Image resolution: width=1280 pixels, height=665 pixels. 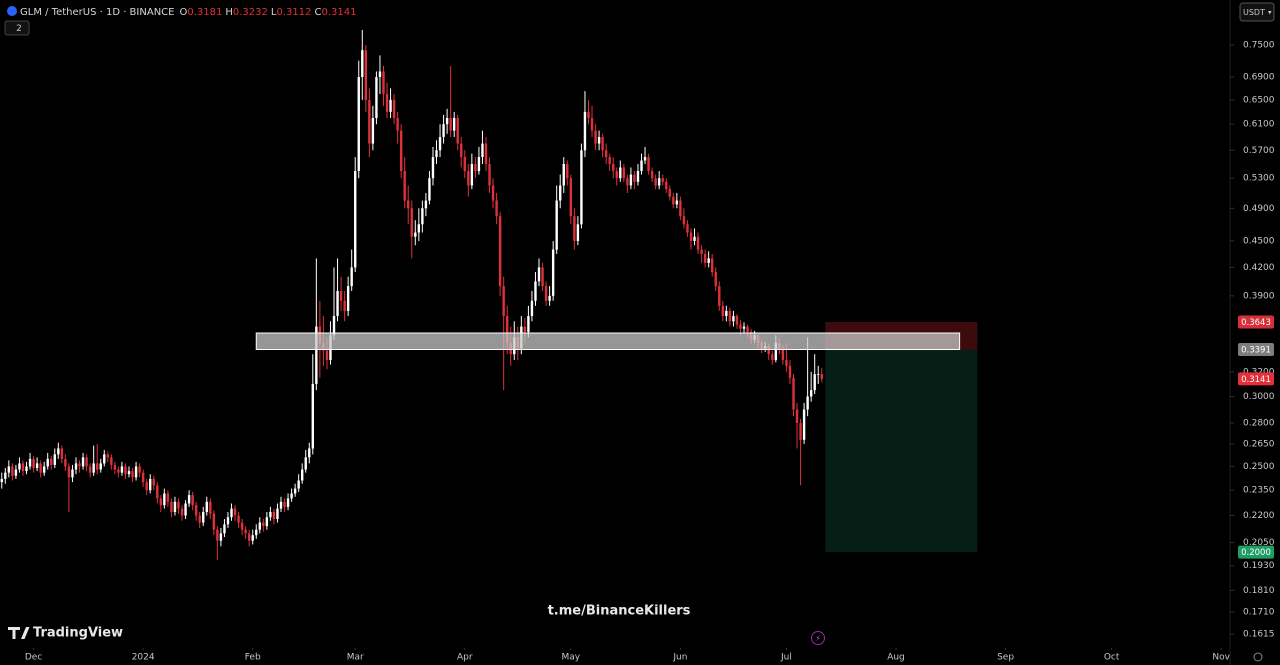 What do you see at coordinates (1259, 125) in the screenshot?
I see `y-tick-label: 0.6100` at bounding box center [1259, 125].